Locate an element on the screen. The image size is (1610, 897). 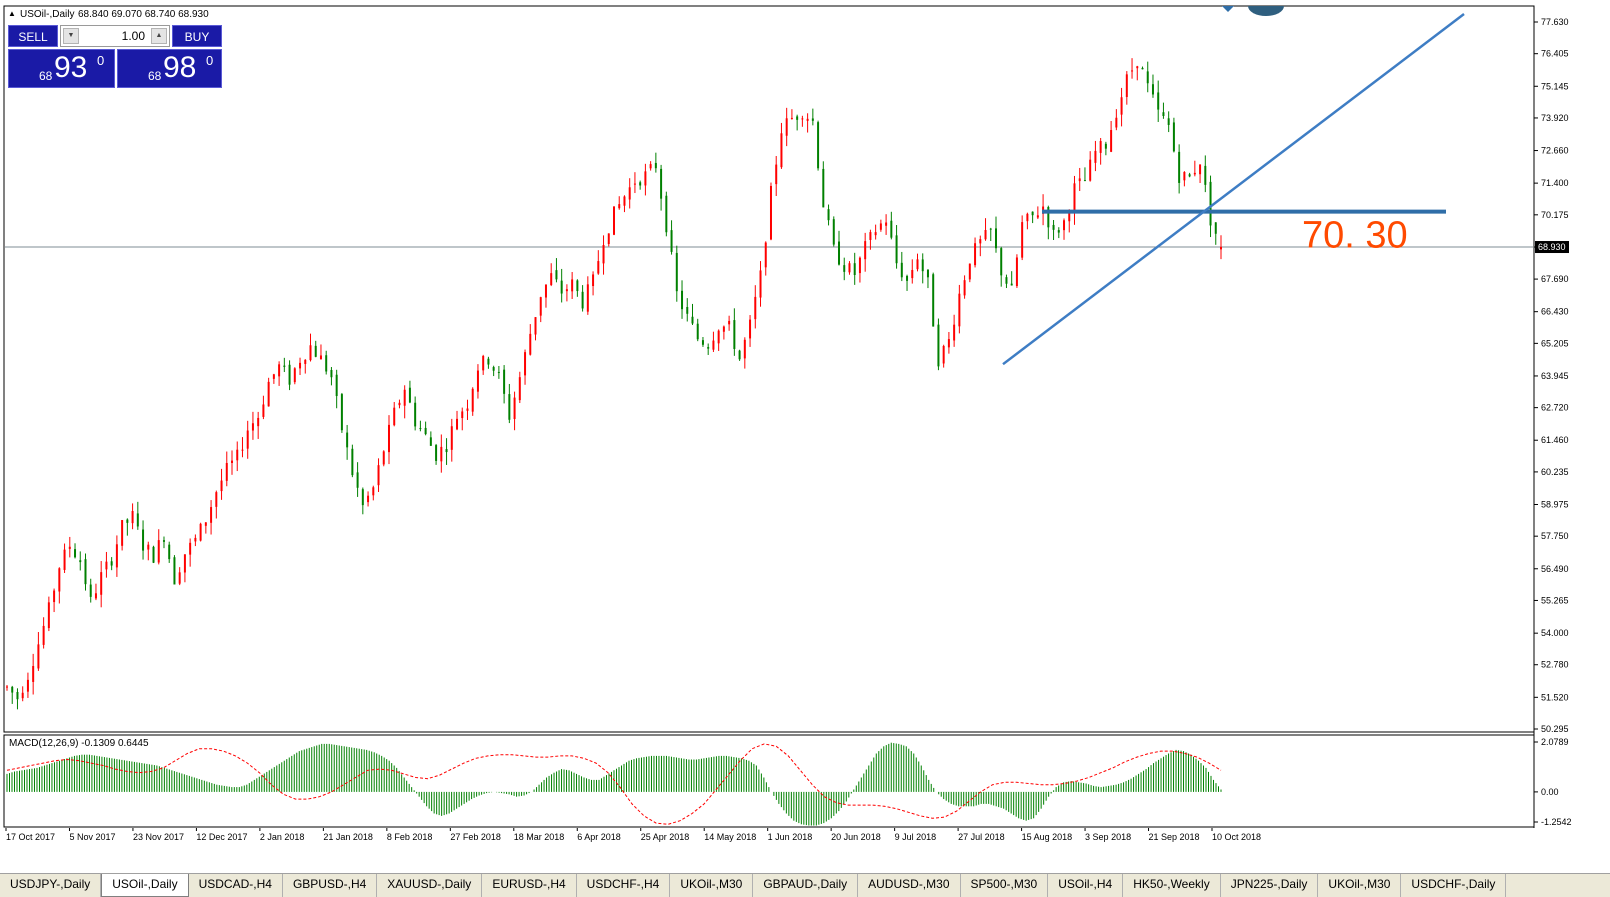
buy-price-button: 68 98 0 is located at coordinates (169, 68).